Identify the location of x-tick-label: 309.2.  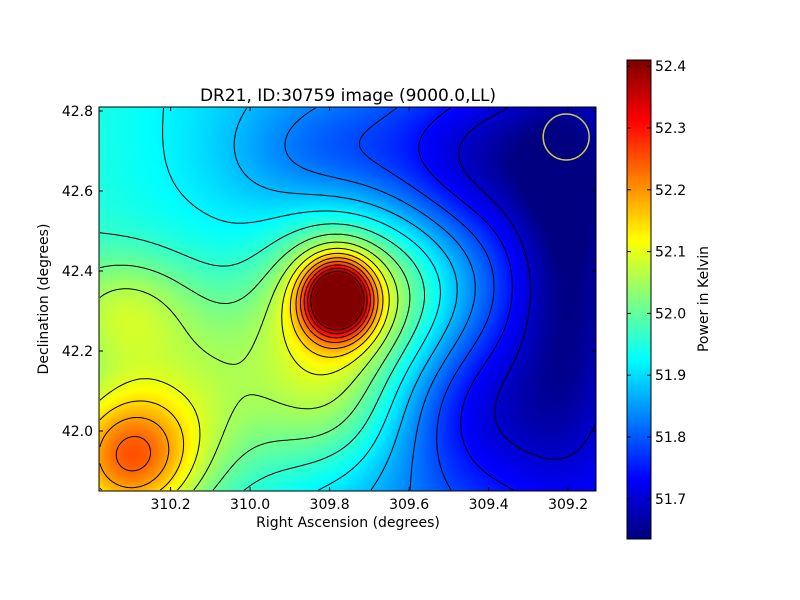
(568, 505).